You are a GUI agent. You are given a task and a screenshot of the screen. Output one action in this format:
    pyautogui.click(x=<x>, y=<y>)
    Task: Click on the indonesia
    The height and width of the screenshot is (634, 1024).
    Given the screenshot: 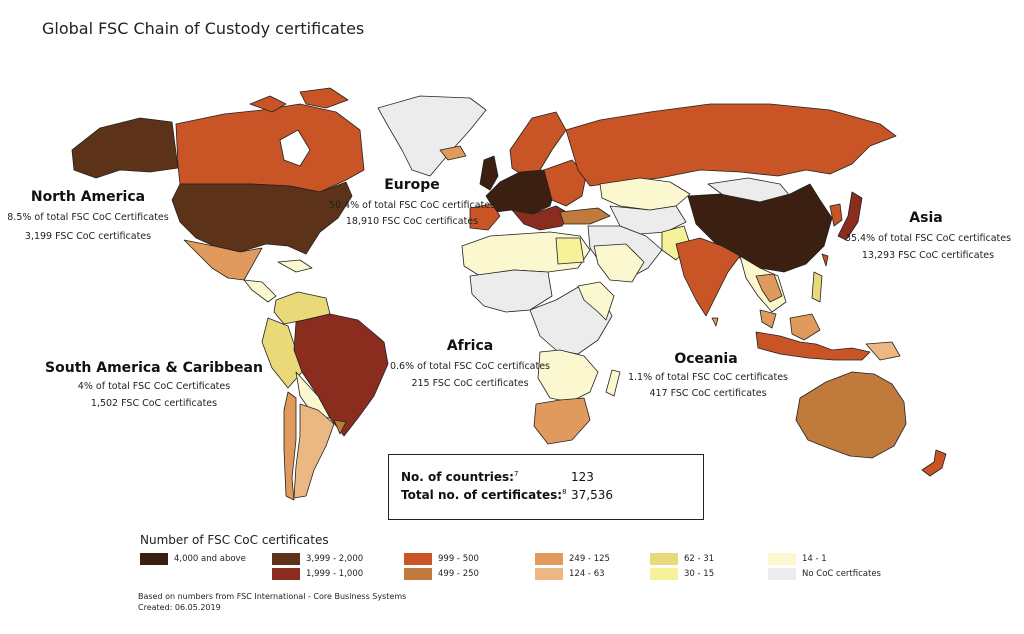 What is the action you would take?
    pyautogui.click(x=813, y=346)
    